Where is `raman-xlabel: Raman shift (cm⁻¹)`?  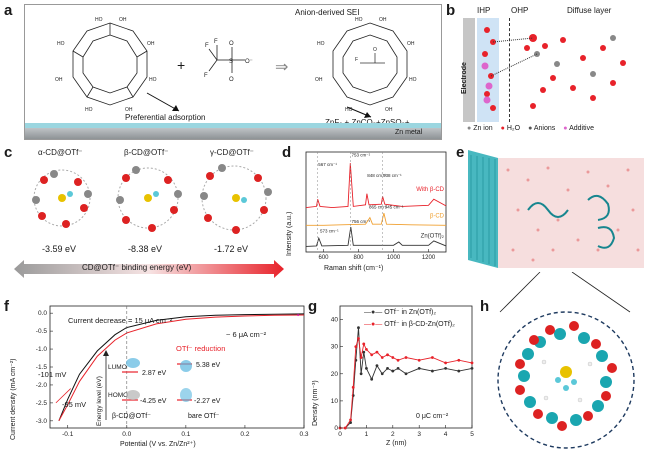
raman-xlabel: Raman shift (cm⁻¹) is located at coordinates (354, 268).